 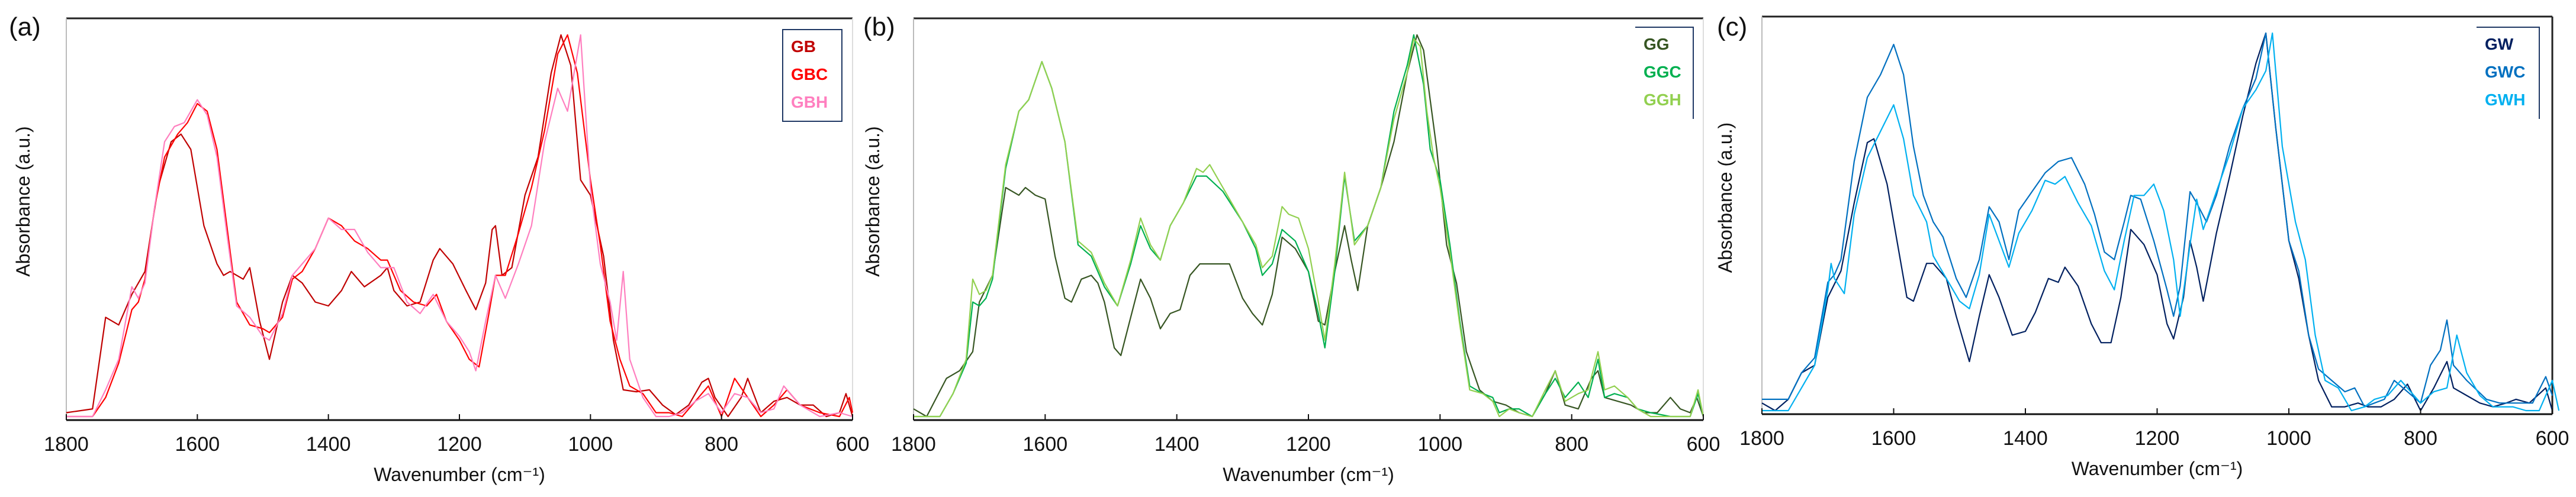 I want to click on legend-entry-gwh: GWH, so click(x=2505, y=100).